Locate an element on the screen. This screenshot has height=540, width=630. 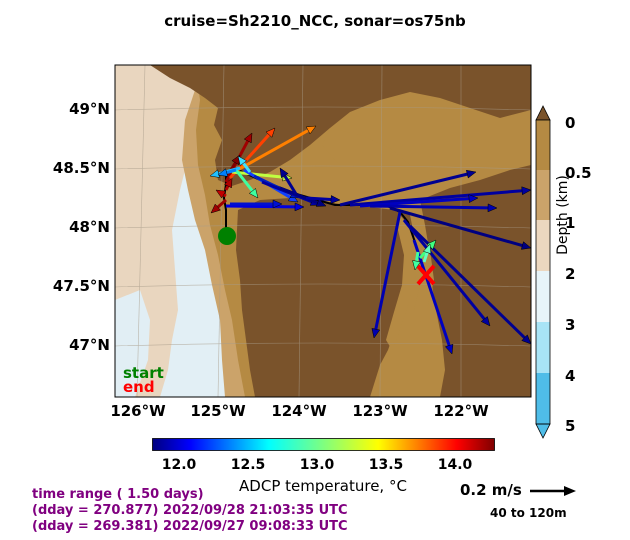
lon-label: 126°W is located at coordinates (138, 411).